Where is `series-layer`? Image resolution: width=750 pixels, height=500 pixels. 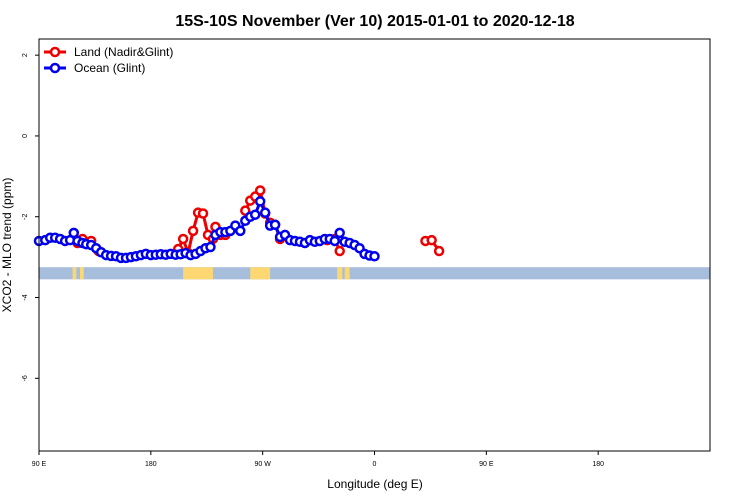 series-layer is located at coordinates (239, 224).